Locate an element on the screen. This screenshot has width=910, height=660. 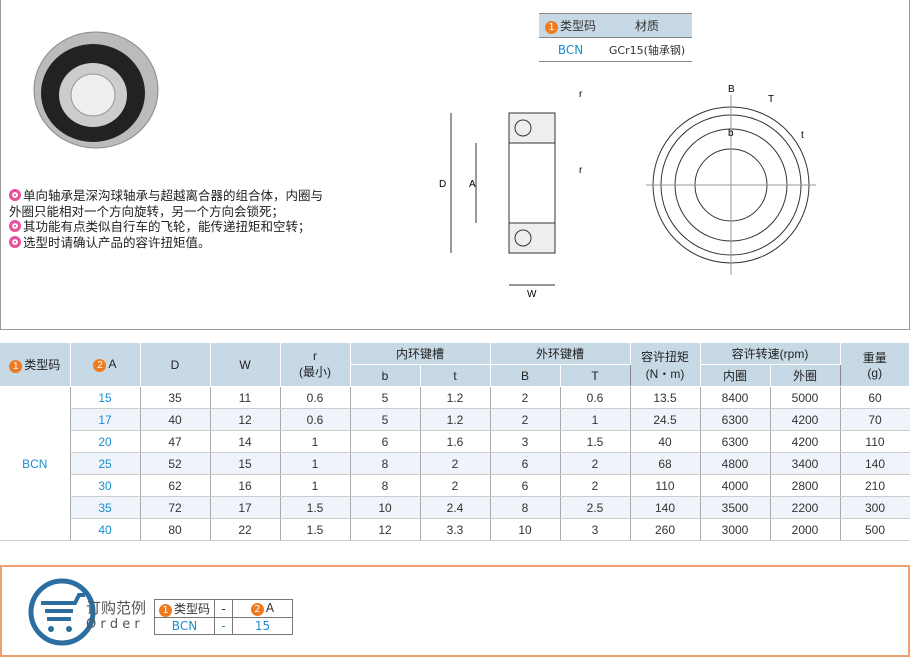
table-cell: 62 is located at coordinates (174, 485).